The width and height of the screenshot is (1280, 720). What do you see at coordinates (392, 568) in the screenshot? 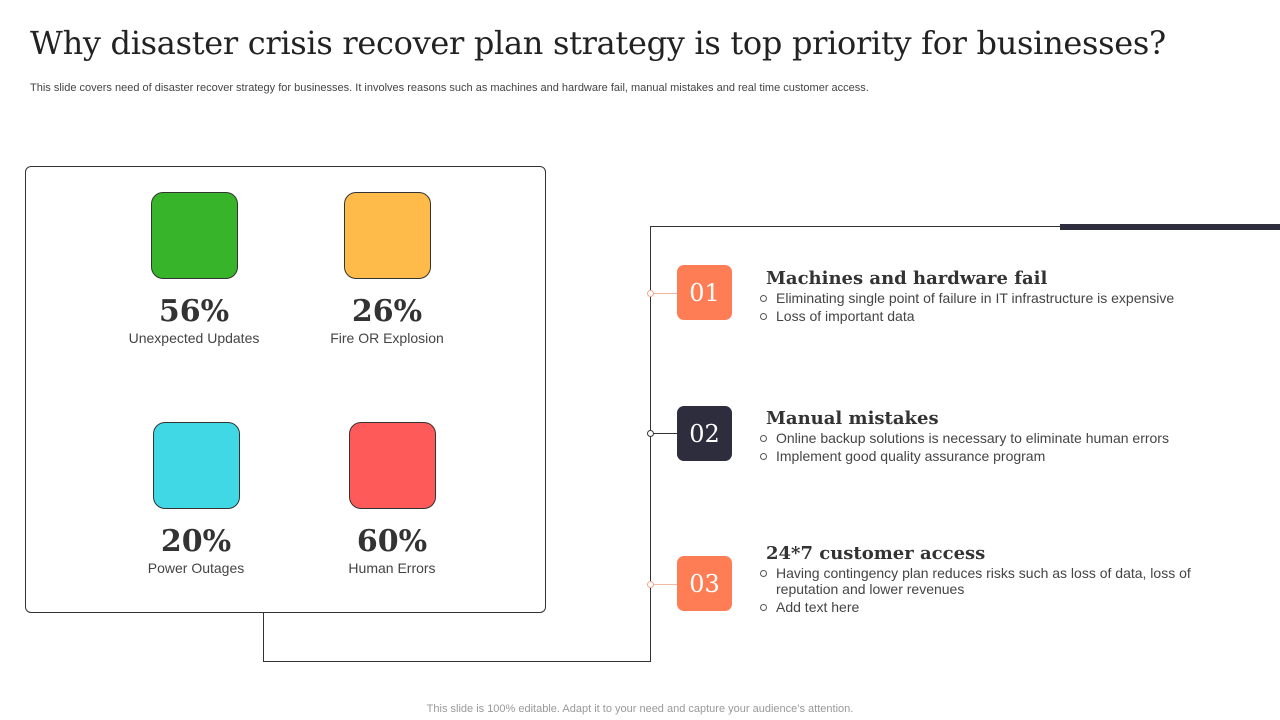
I see `stat-label: Human Errors` at bounding box center [392, 568].